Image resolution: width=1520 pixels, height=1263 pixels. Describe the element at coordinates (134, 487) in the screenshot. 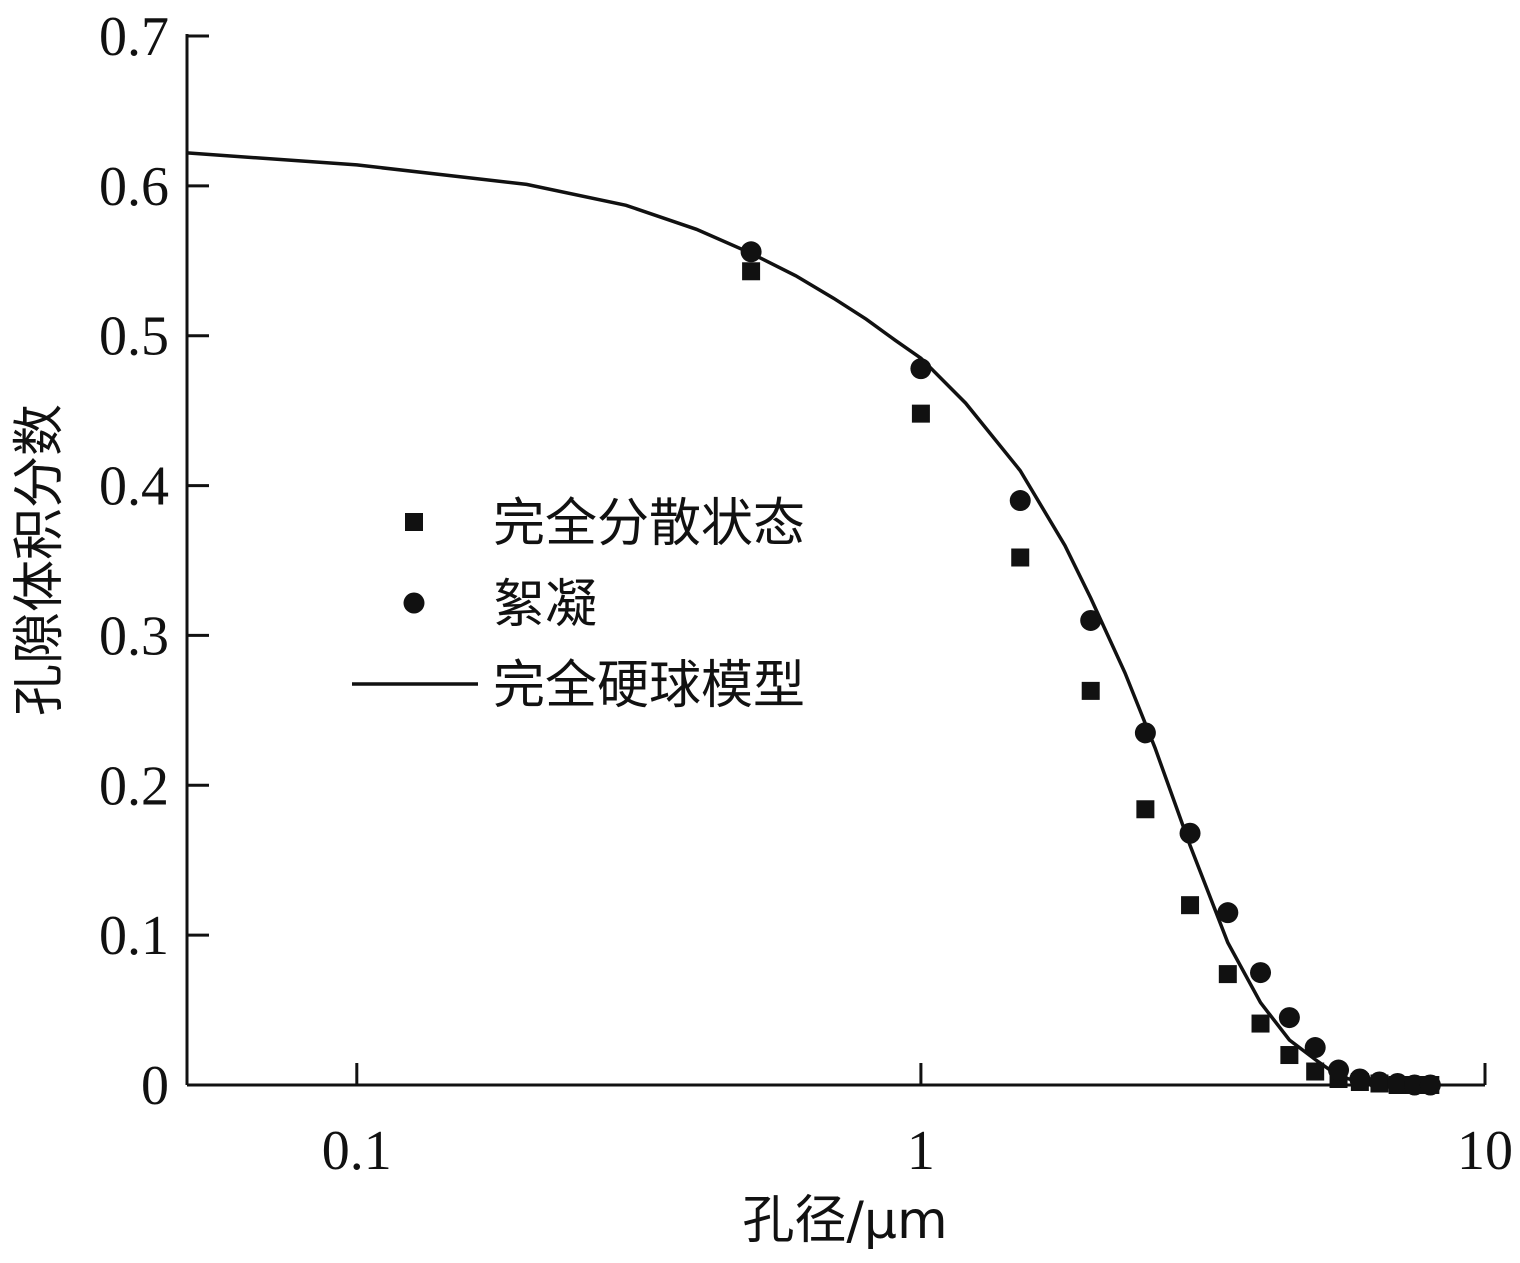

I see `y-tick-label: 0.4` at that location.